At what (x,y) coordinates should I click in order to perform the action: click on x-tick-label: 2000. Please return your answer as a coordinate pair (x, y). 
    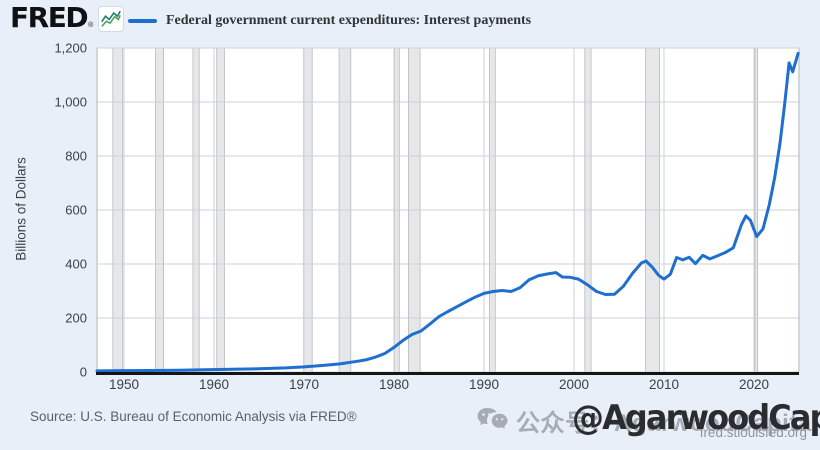
    Looking at the image, I should click on (574, 384).